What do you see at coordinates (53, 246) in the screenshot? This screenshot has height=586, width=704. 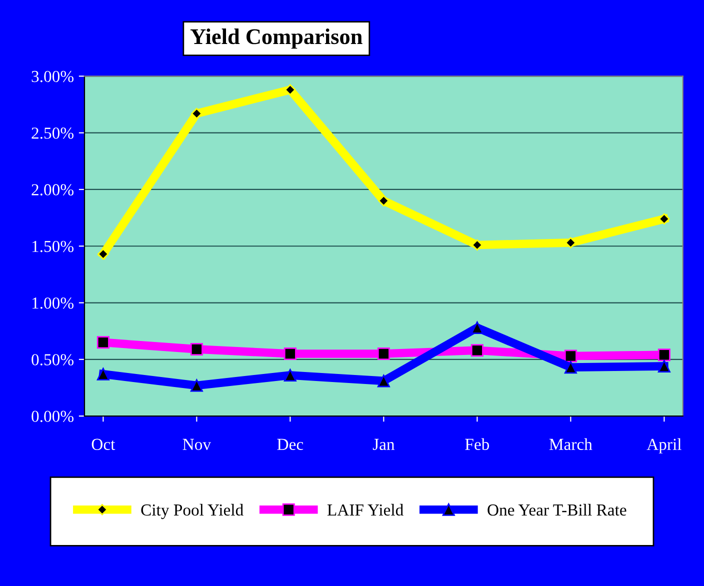 I see `y-tick-label: 1.50%` at bounding box center [53, 246].